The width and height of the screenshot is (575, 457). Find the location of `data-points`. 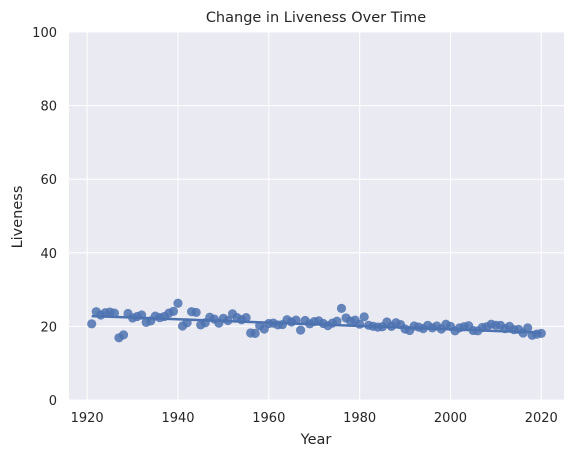

data-points is located at coordinates (316, 320).